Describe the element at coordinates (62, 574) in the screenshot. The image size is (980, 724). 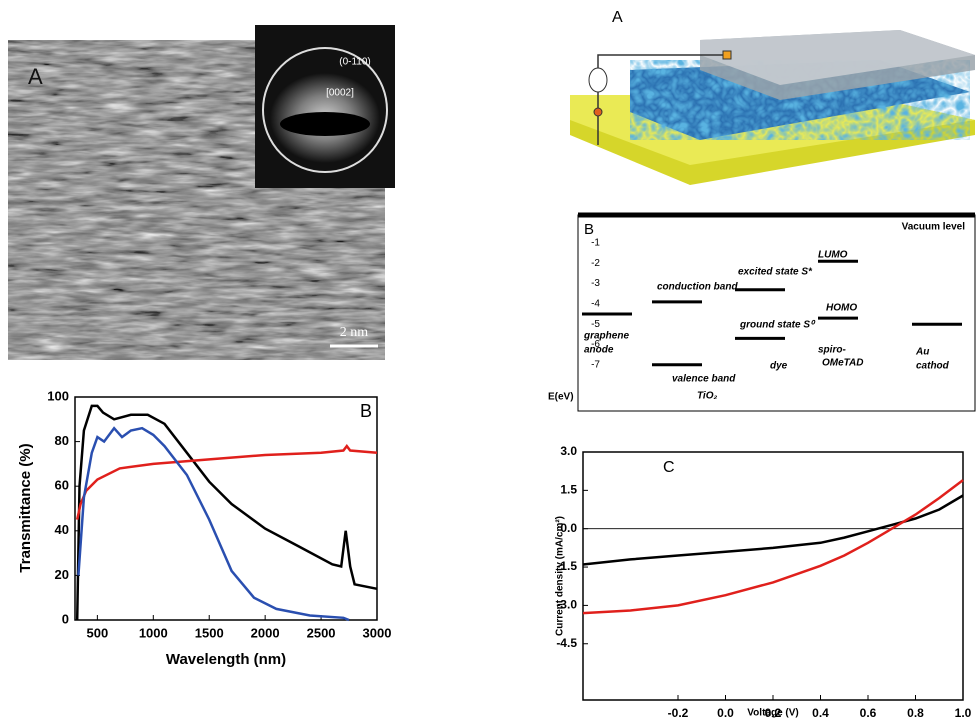
I see `y-tick-label: 20` at that location.